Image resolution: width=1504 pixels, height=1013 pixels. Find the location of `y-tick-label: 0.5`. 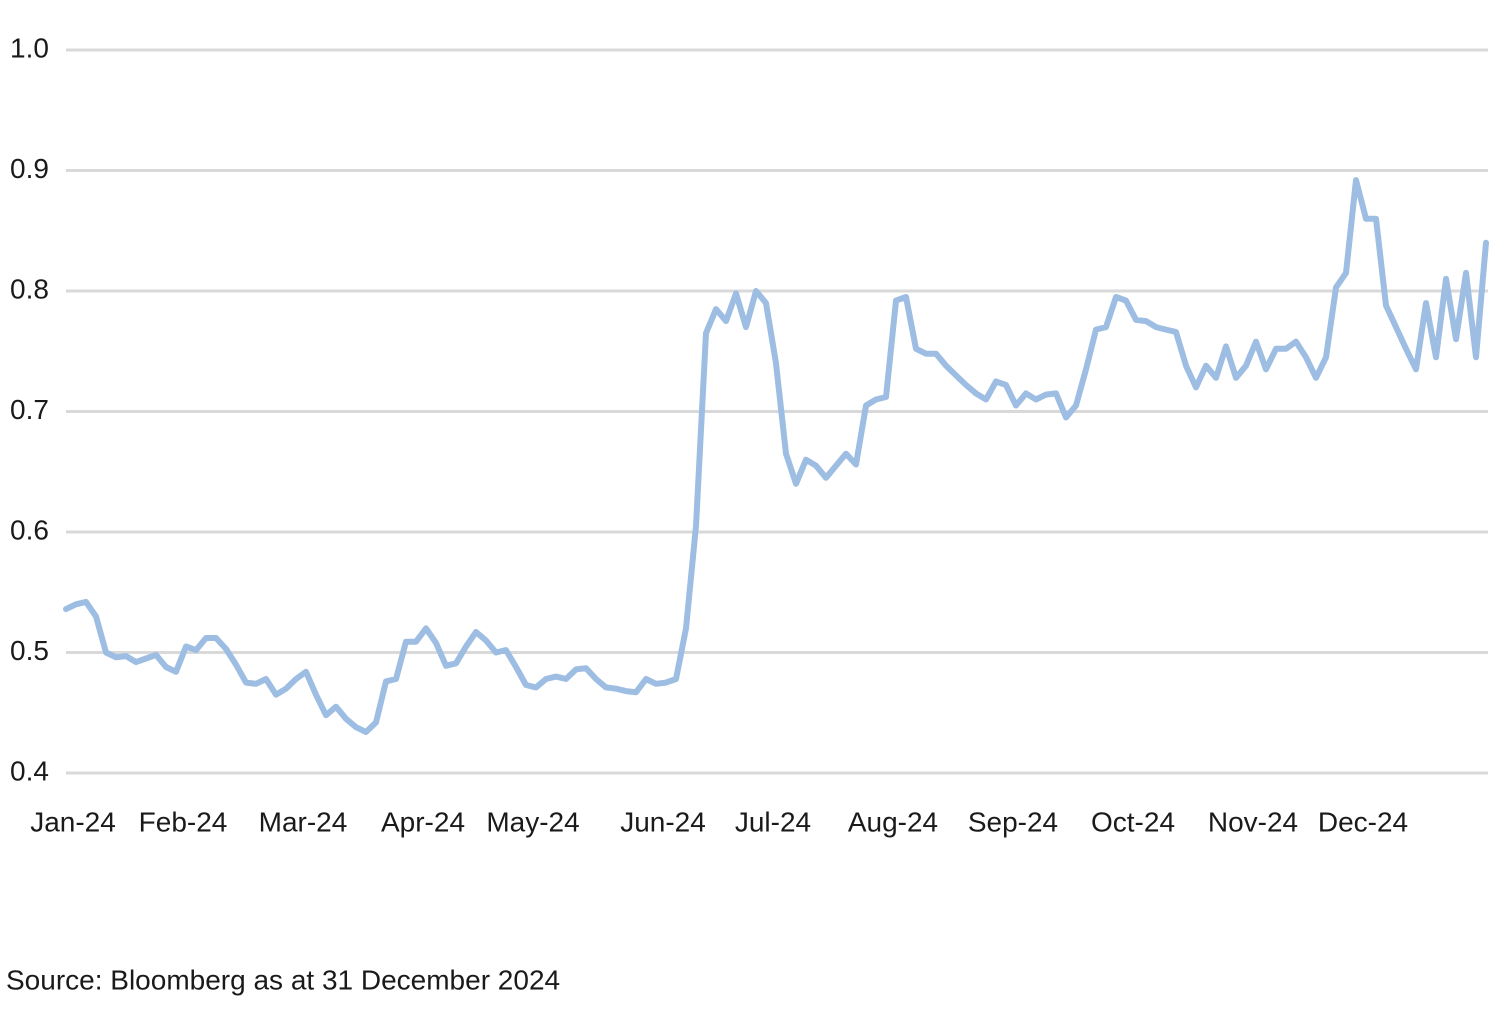

y-tick-label: 0.5 is located at coordinates (29, 650).